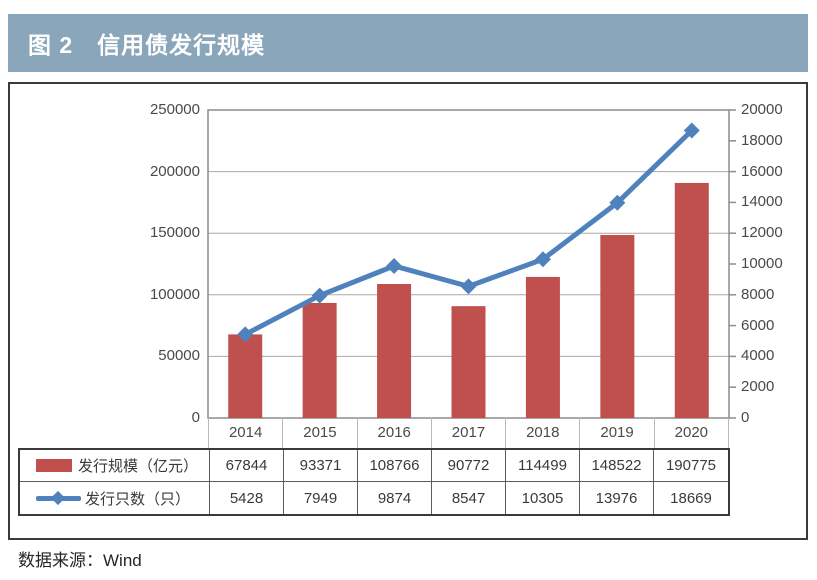  Describe the element at coordinates (543, 466) in the screenshot. I see `scale-value-2018: 114499` at that location.